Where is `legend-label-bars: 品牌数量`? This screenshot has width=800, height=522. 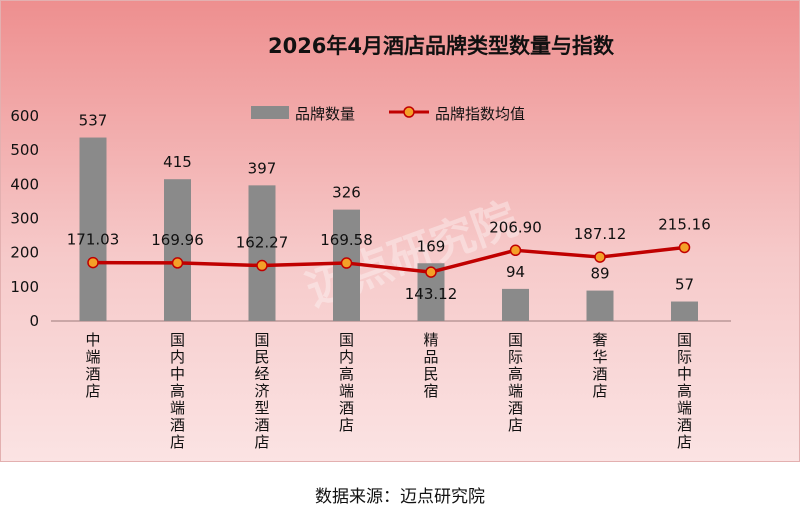
legend-label-bars: 品牌数量 is located at coordinates (325, 114).